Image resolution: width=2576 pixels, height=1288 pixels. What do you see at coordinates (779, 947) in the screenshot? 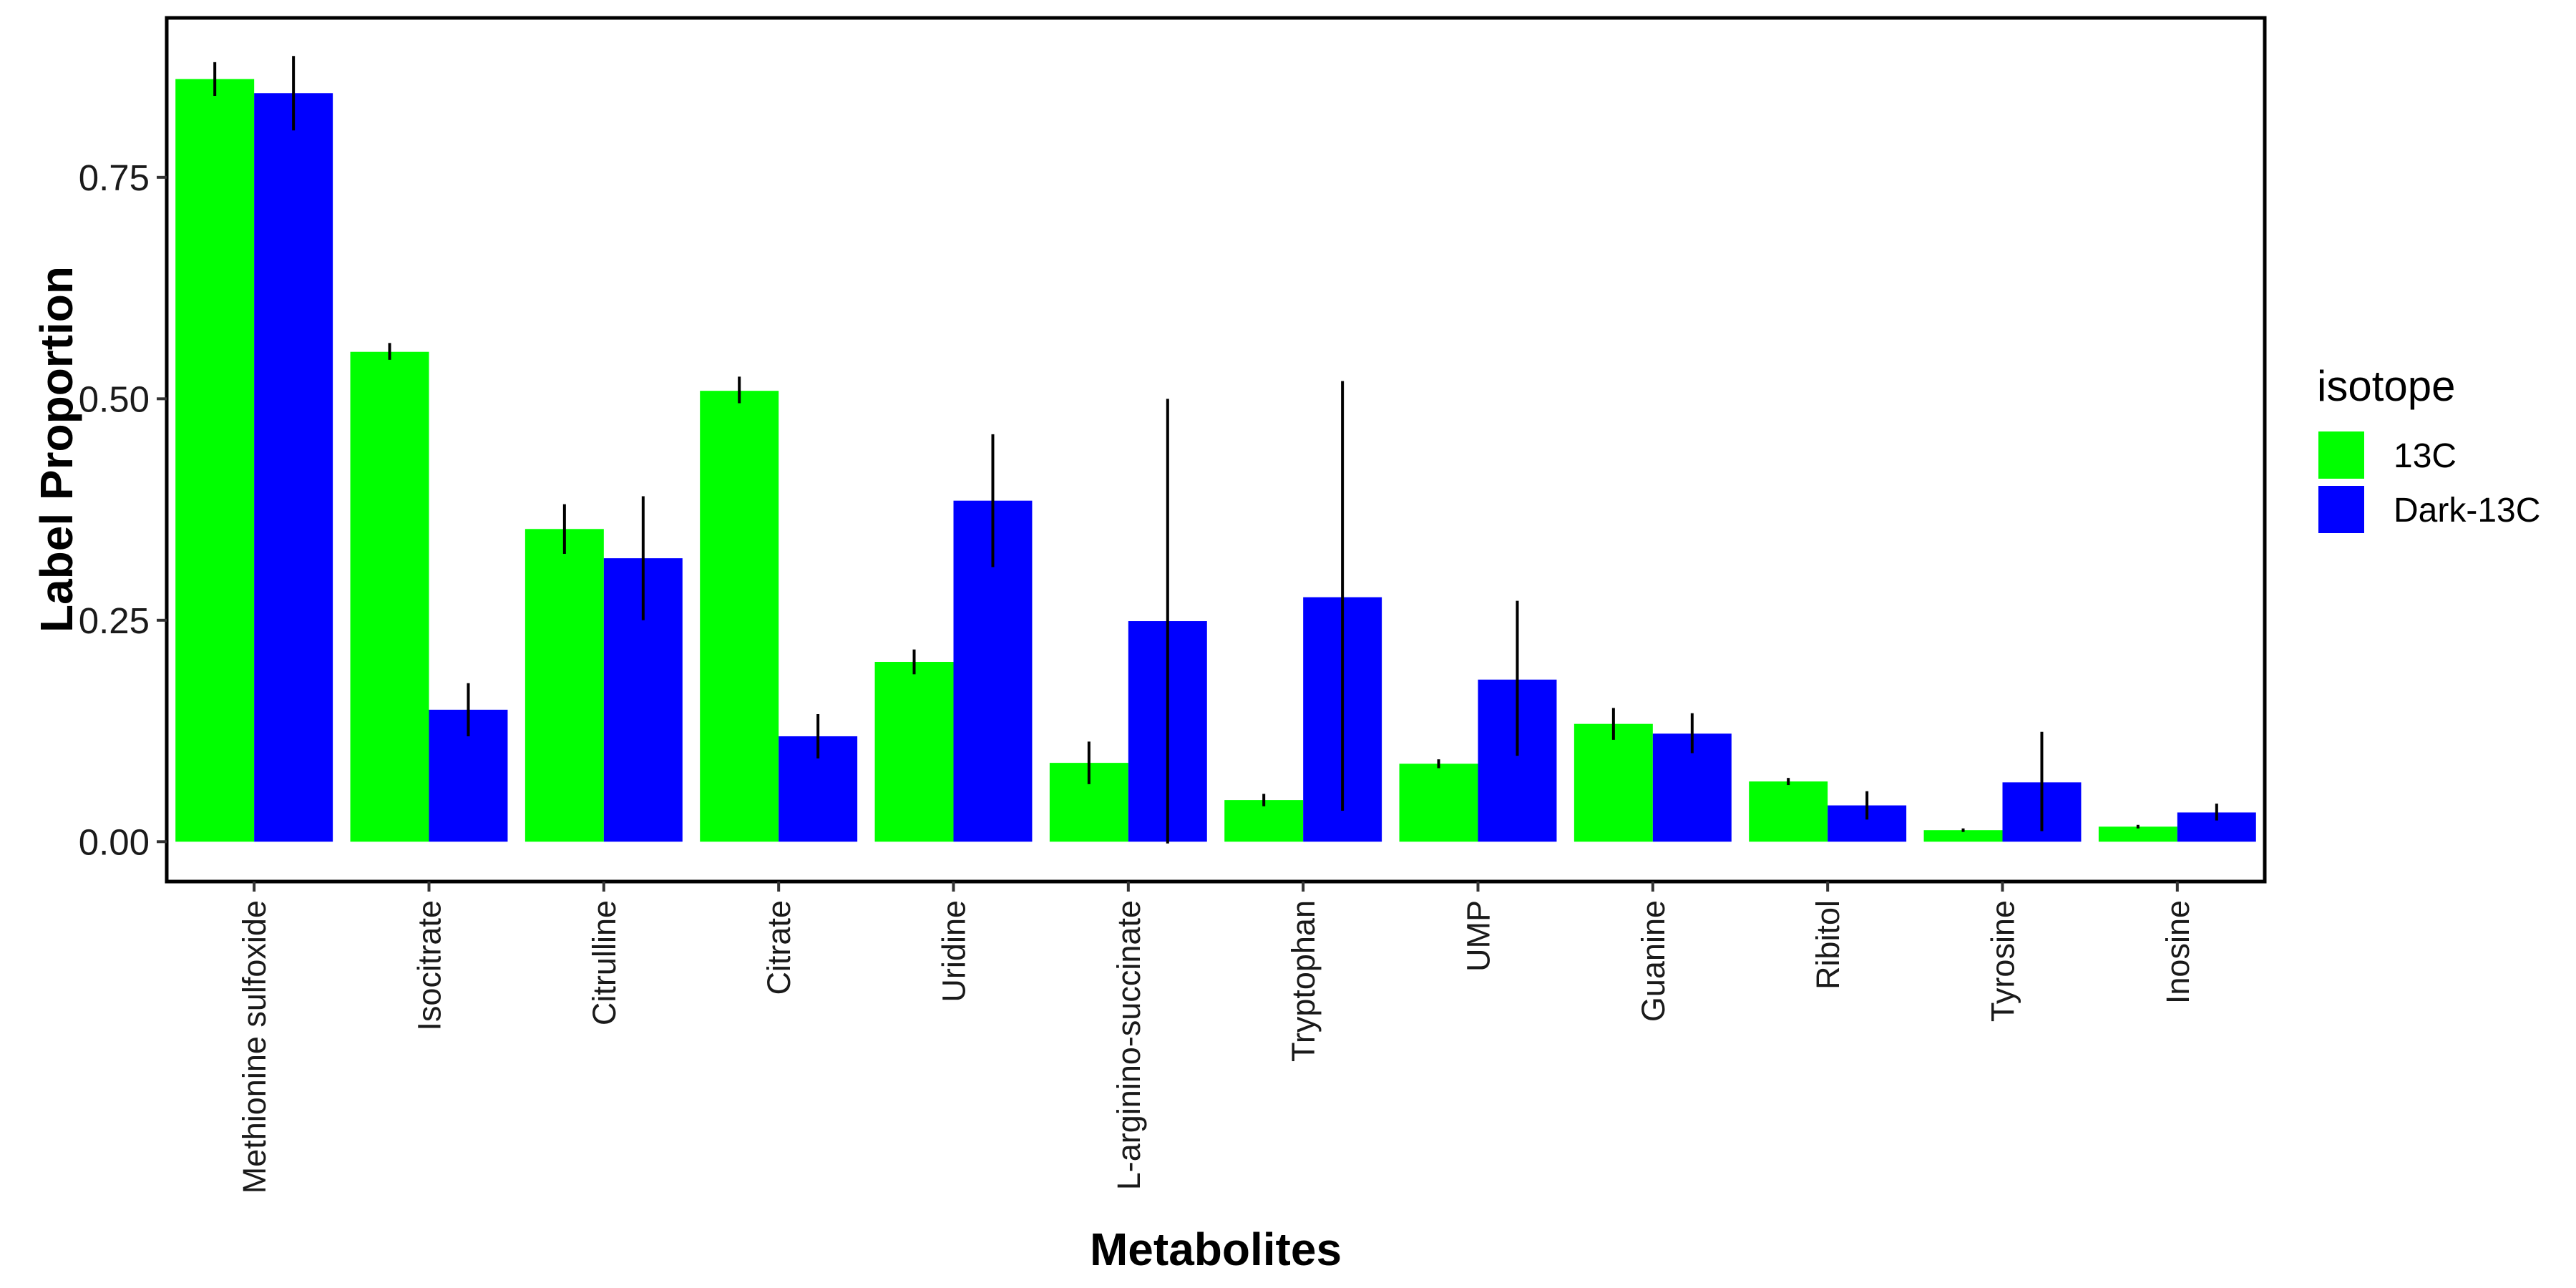
I see `x-tick-label-citrate: Citrate` at bounding box center [779, 947].